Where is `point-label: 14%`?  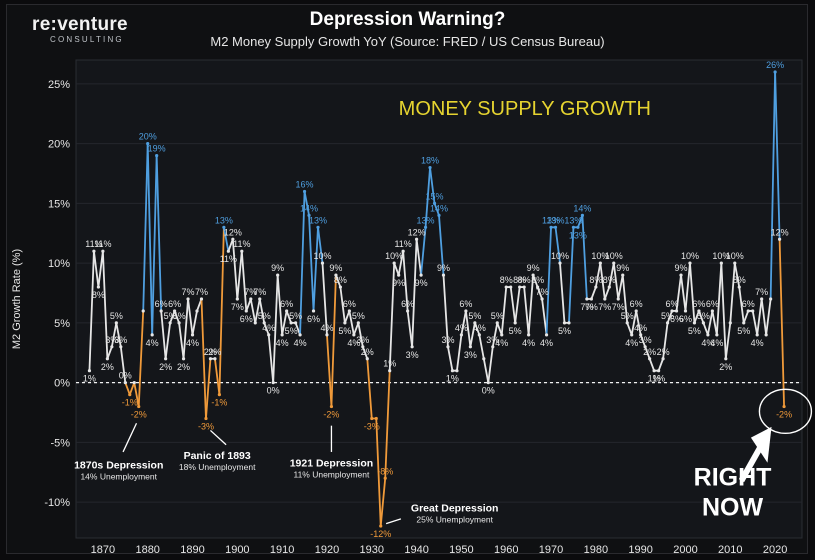
point-label: 14% is located at coordinates (582, 208).